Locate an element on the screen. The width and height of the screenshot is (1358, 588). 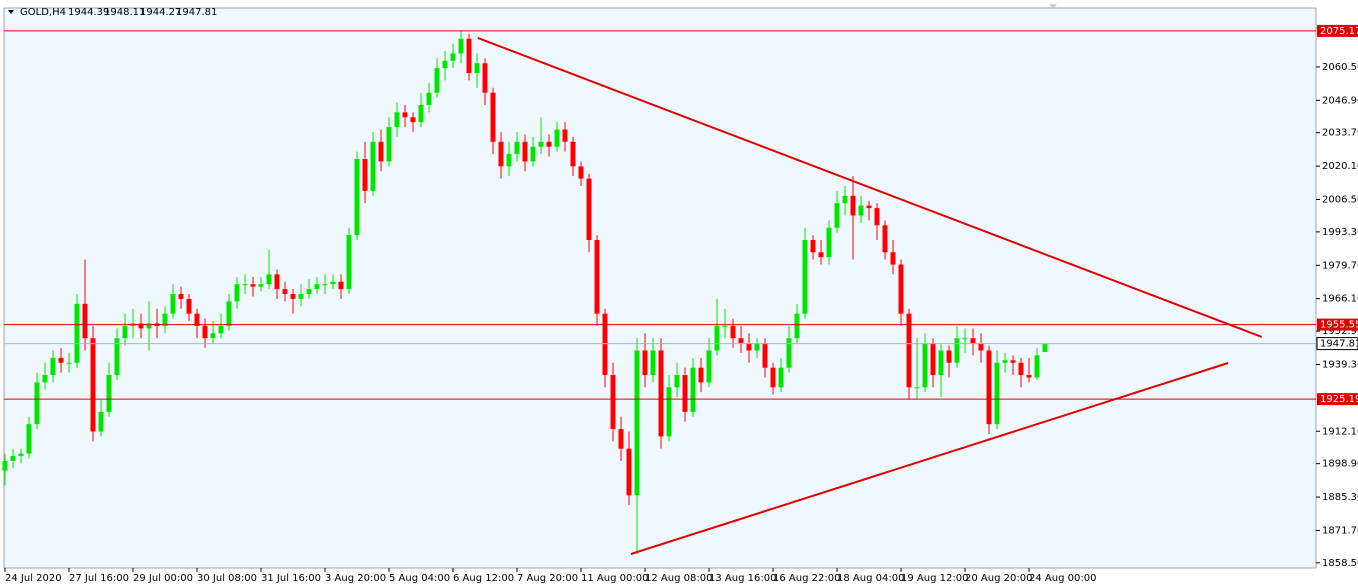
x-tick-label: 24 Aug 00:00 is located at coordinates (1062, 578).